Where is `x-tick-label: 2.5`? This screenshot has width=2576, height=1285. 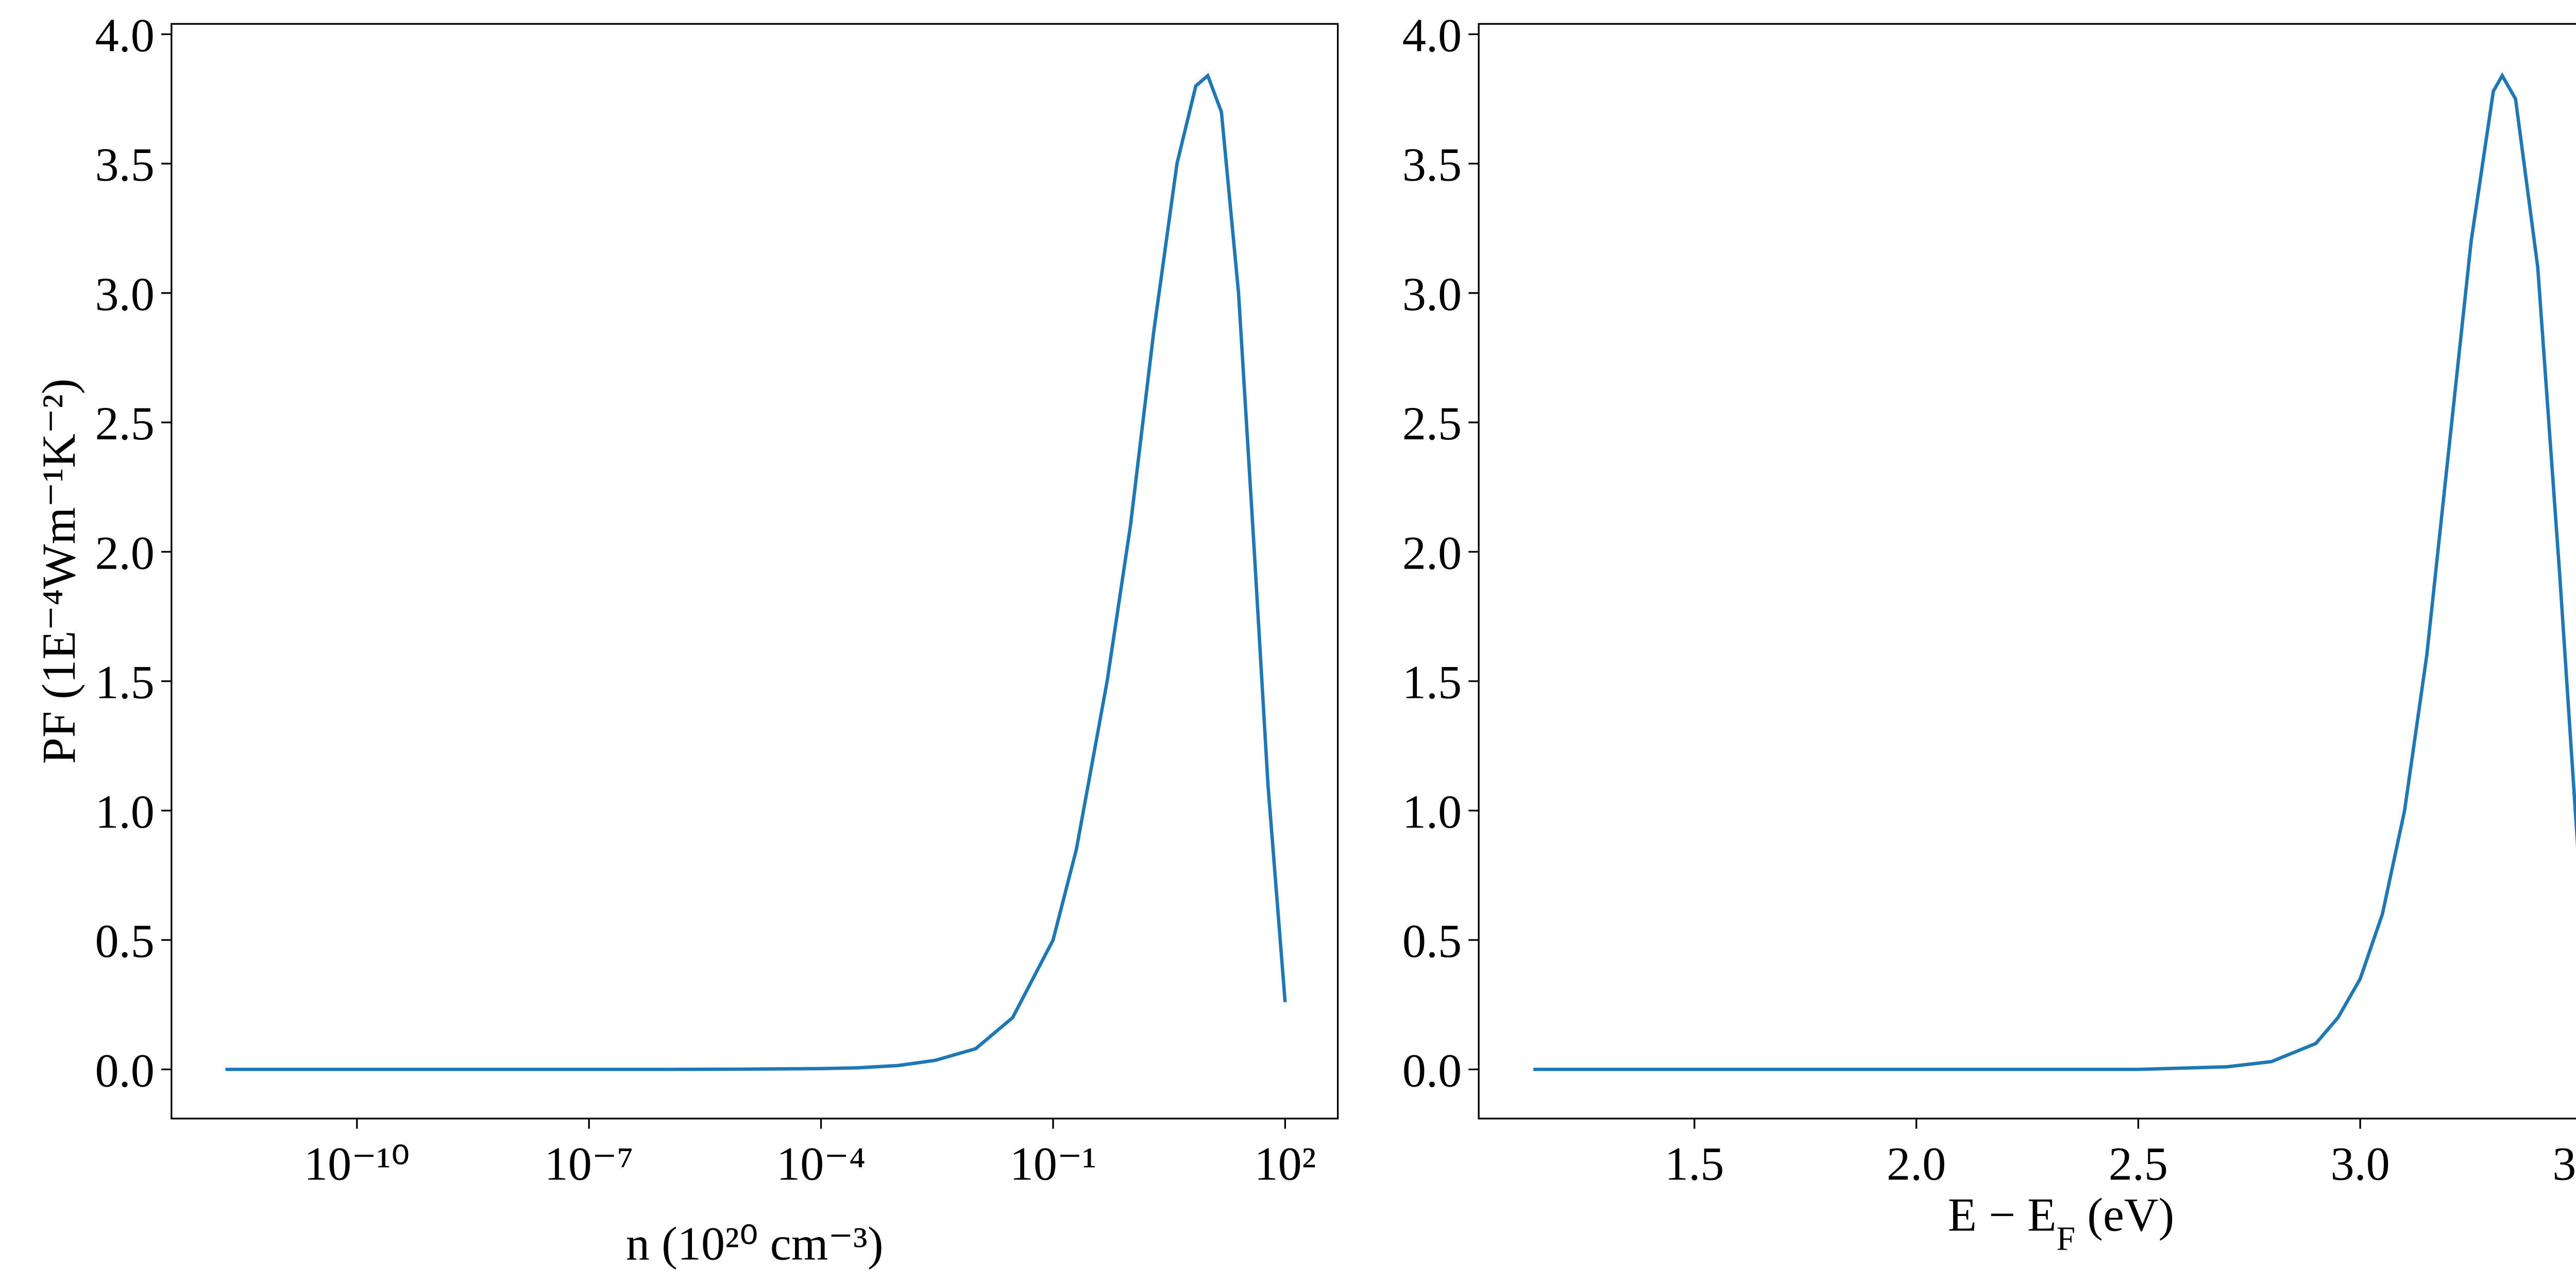
x-tick-label: 2.5 is located at coordinates (2138, 1163).